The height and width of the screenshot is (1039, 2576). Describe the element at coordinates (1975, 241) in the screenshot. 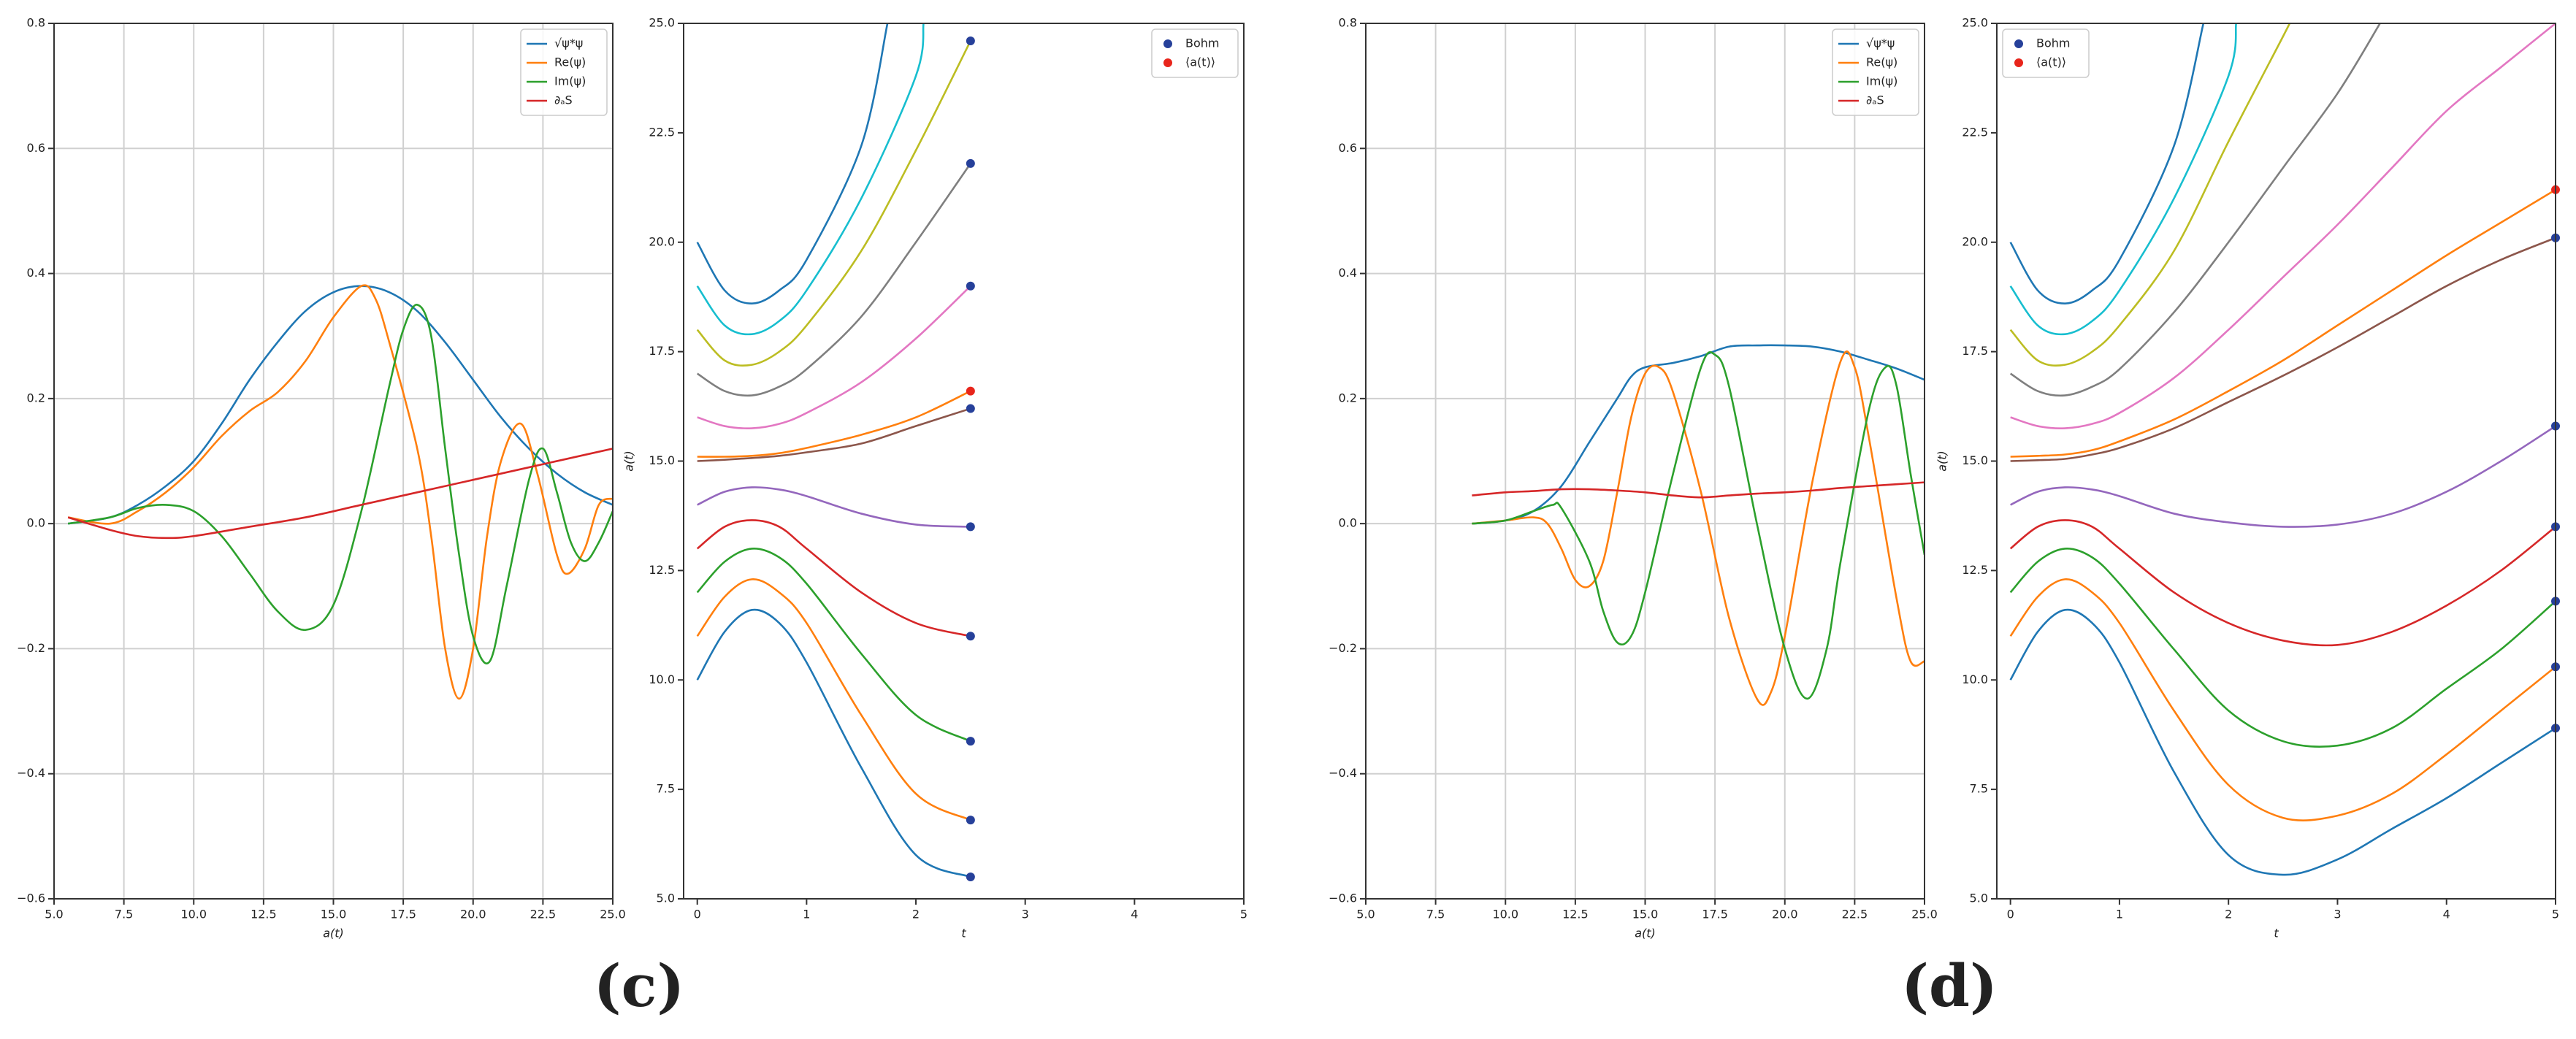

I see `y-tick-label: 20.0` at that location.